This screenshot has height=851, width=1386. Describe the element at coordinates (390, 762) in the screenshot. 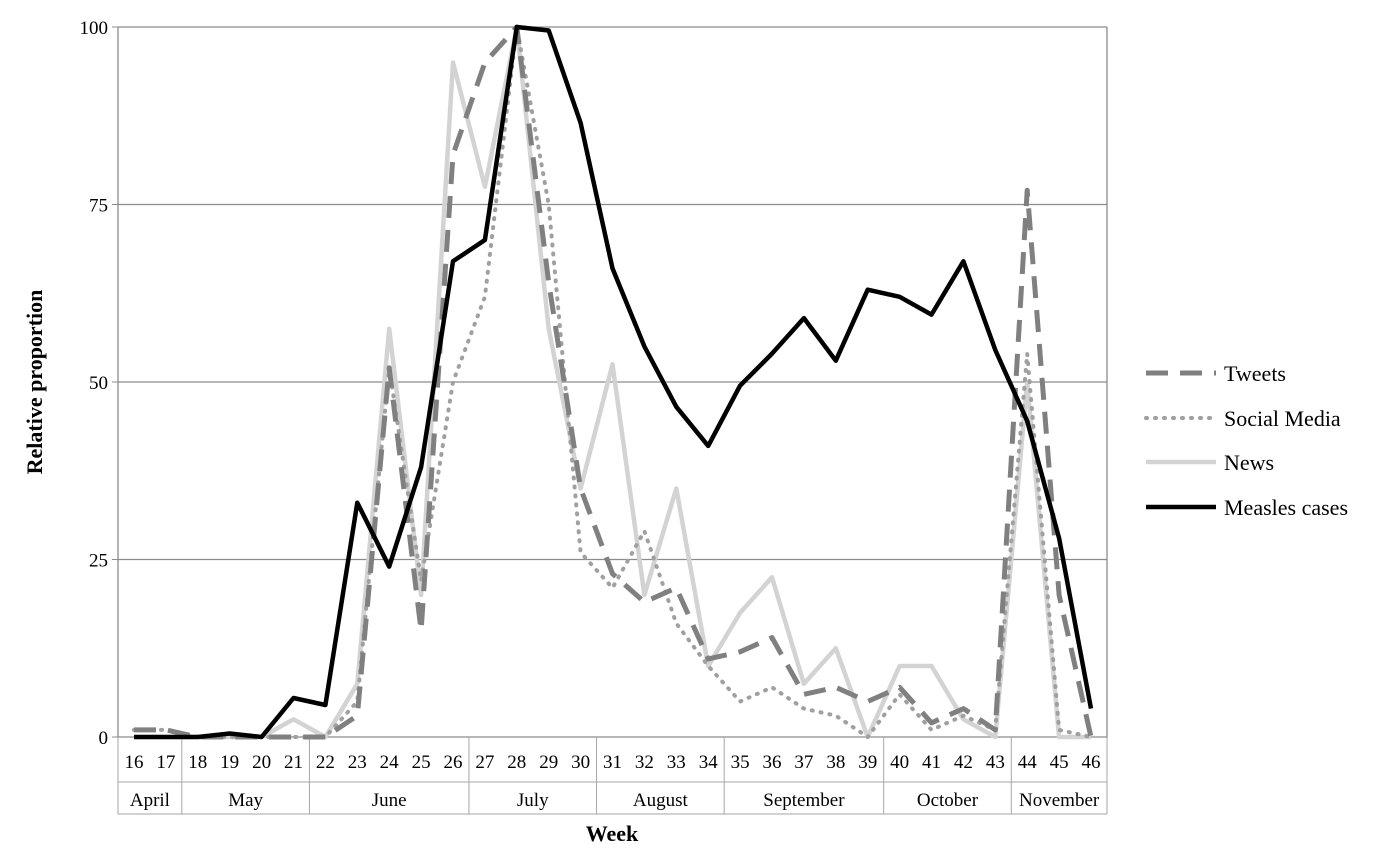

I see `x-tick-label-week-24: 24` at that location.